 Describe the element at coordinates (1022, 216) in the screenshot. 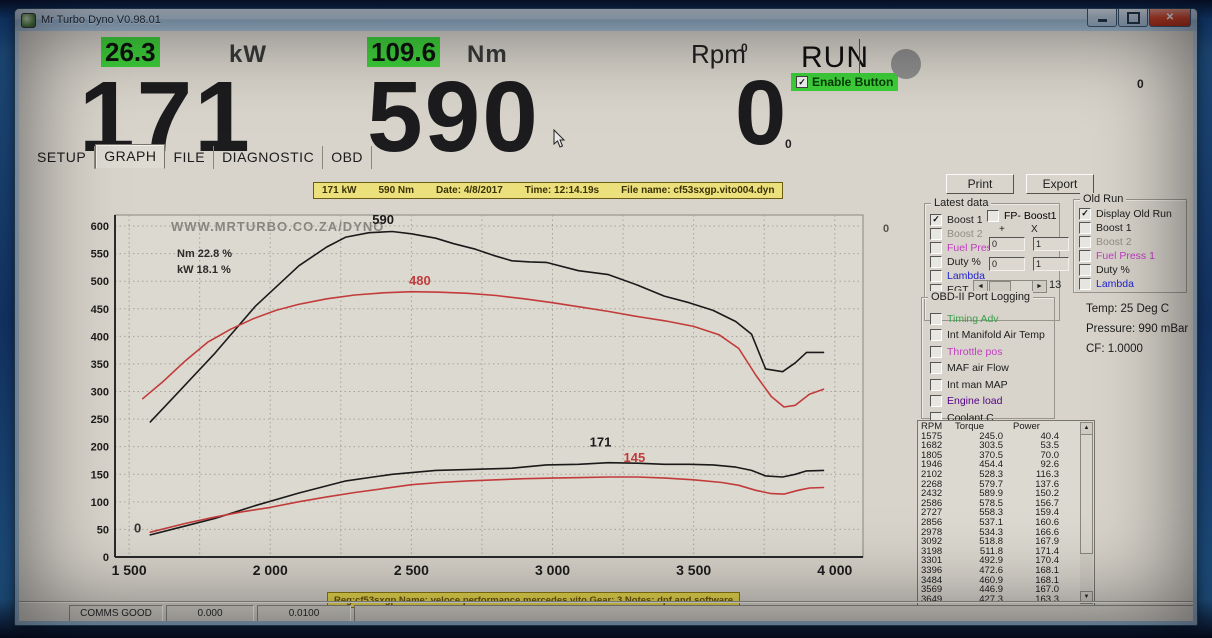

I see `fp-boost1-checkbox: FP- Boost1` at that location.